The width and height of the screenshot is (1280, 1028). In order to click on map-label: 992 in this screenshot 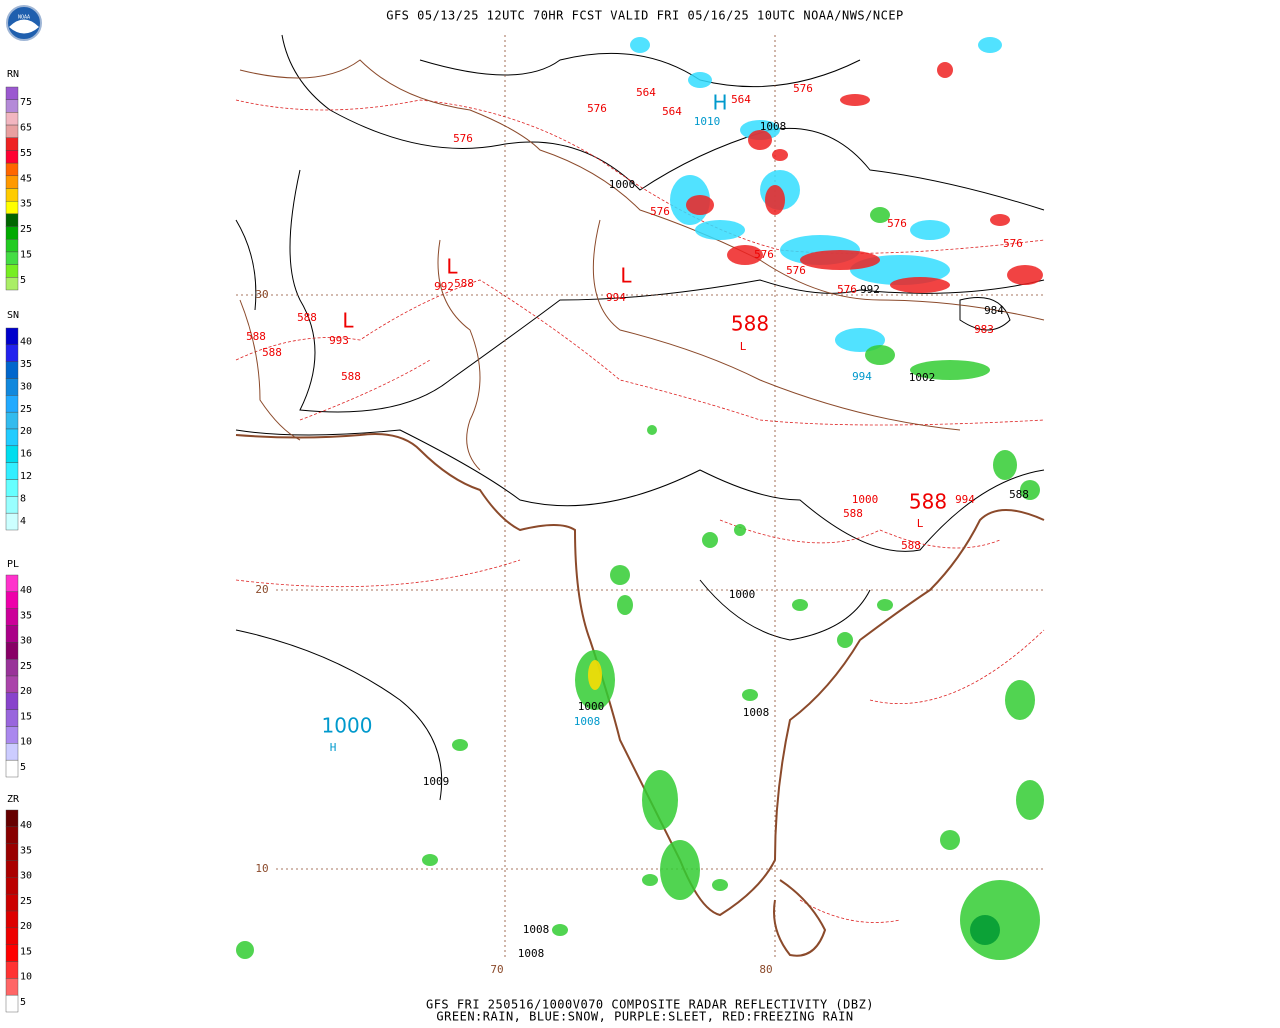, I will do `click(444, 286)`.